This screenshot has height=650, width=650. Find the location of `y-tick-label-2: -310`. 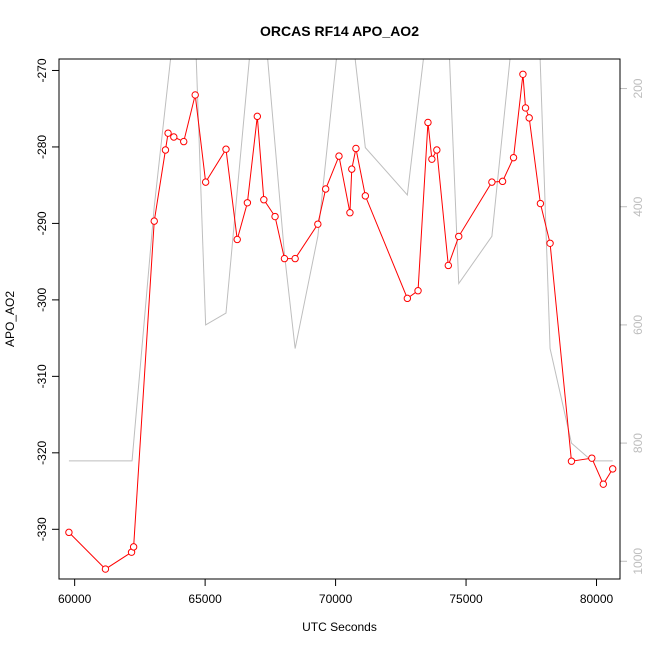

y-tick-label-2: -310 is located at coordinates (42, 376).